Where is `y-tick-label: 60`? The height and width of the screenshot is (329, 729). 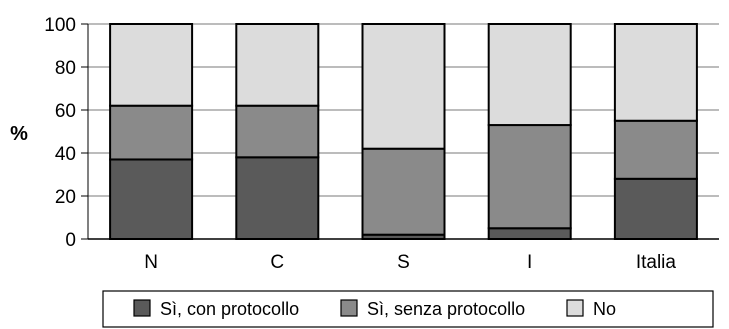
y-tick-label: 60 is located at coordinates (65, 111).